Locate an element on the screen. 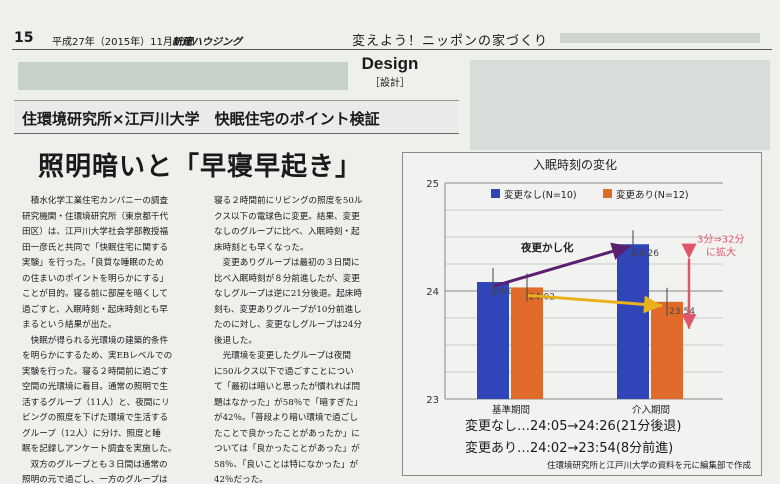 Image resolution: width=780 pixels, height=484 pixels. data-label: 24:05 is located at coordinates (506, 292).